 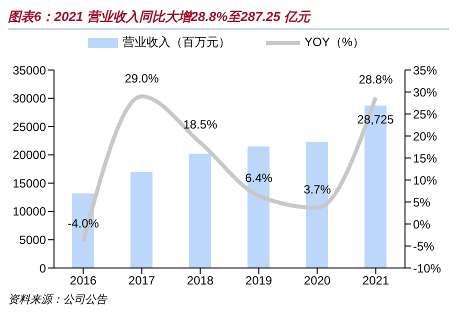 What do you see at coordinates (376, 79) in the screenshot?
I see `data-label: 28.8%` at bounding box center [376, 79].